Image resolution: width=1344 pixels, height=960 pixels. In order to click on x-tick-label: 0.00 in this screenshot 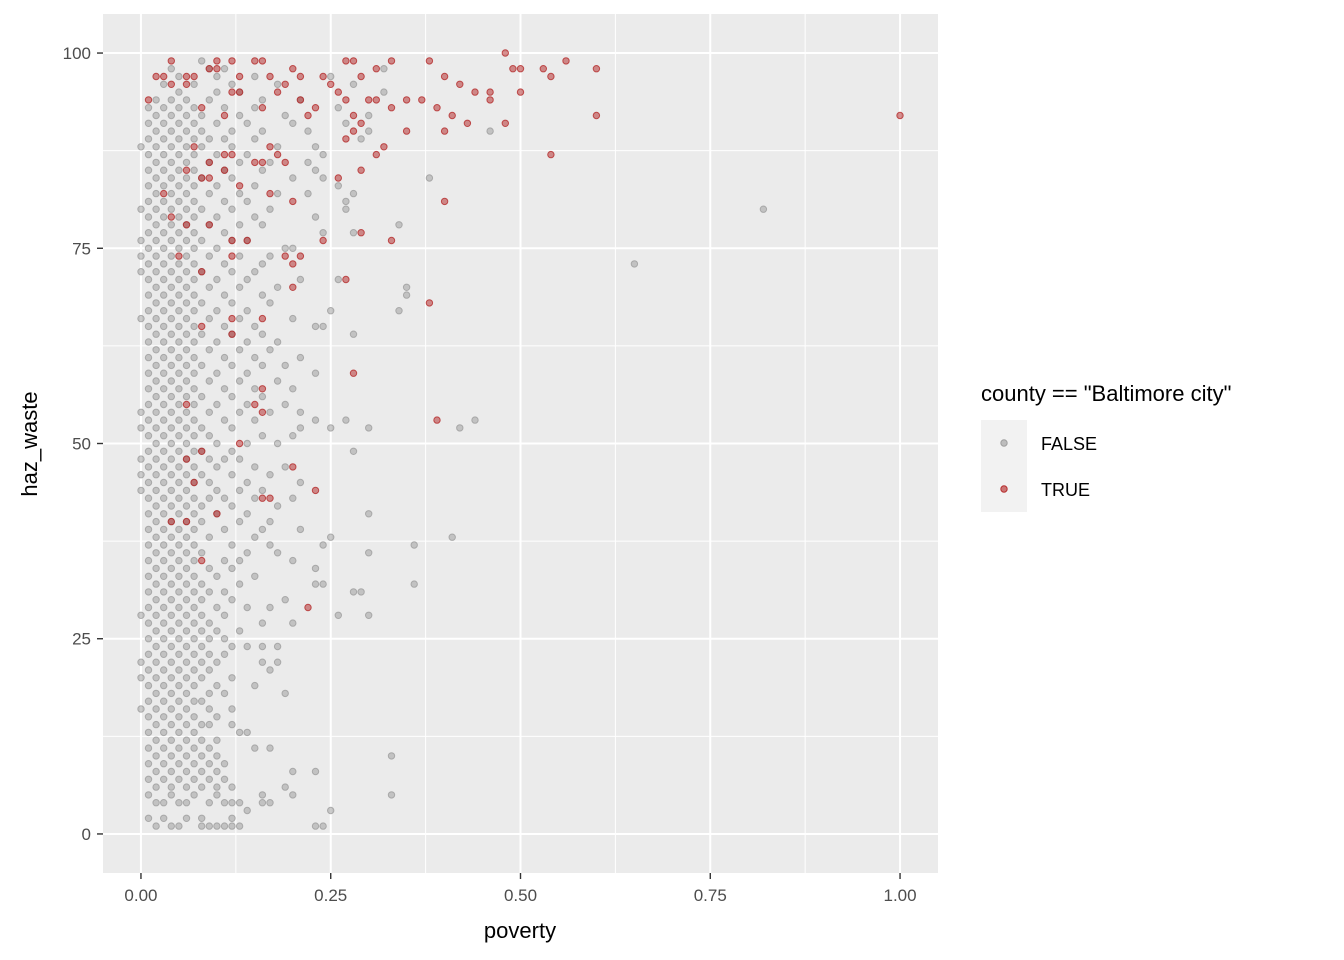, I will do `click(140, 895)`.